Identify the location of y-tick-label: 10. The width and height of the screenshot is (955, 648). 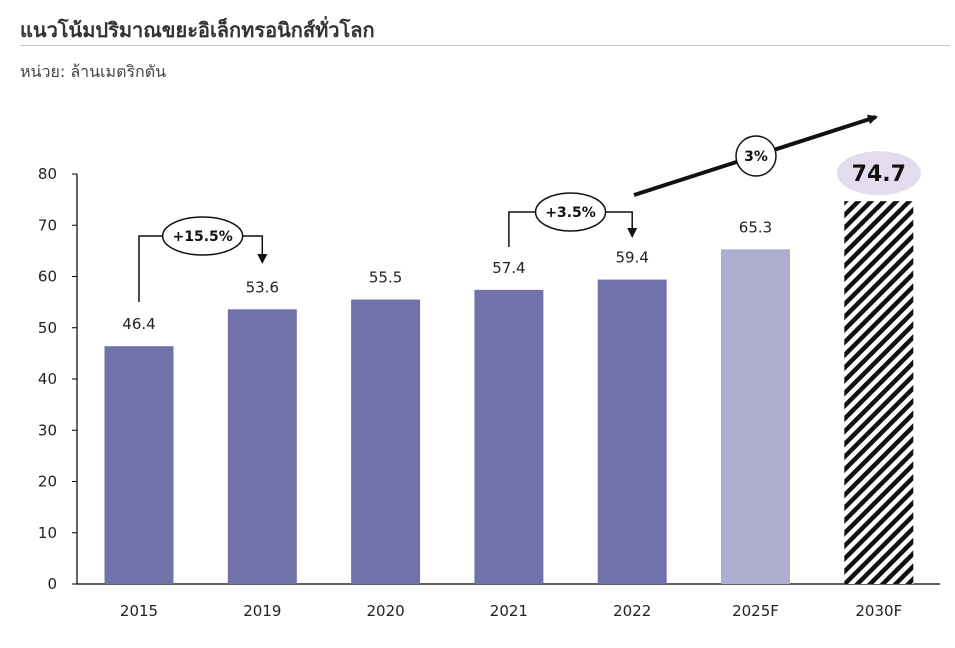
(47, 533).